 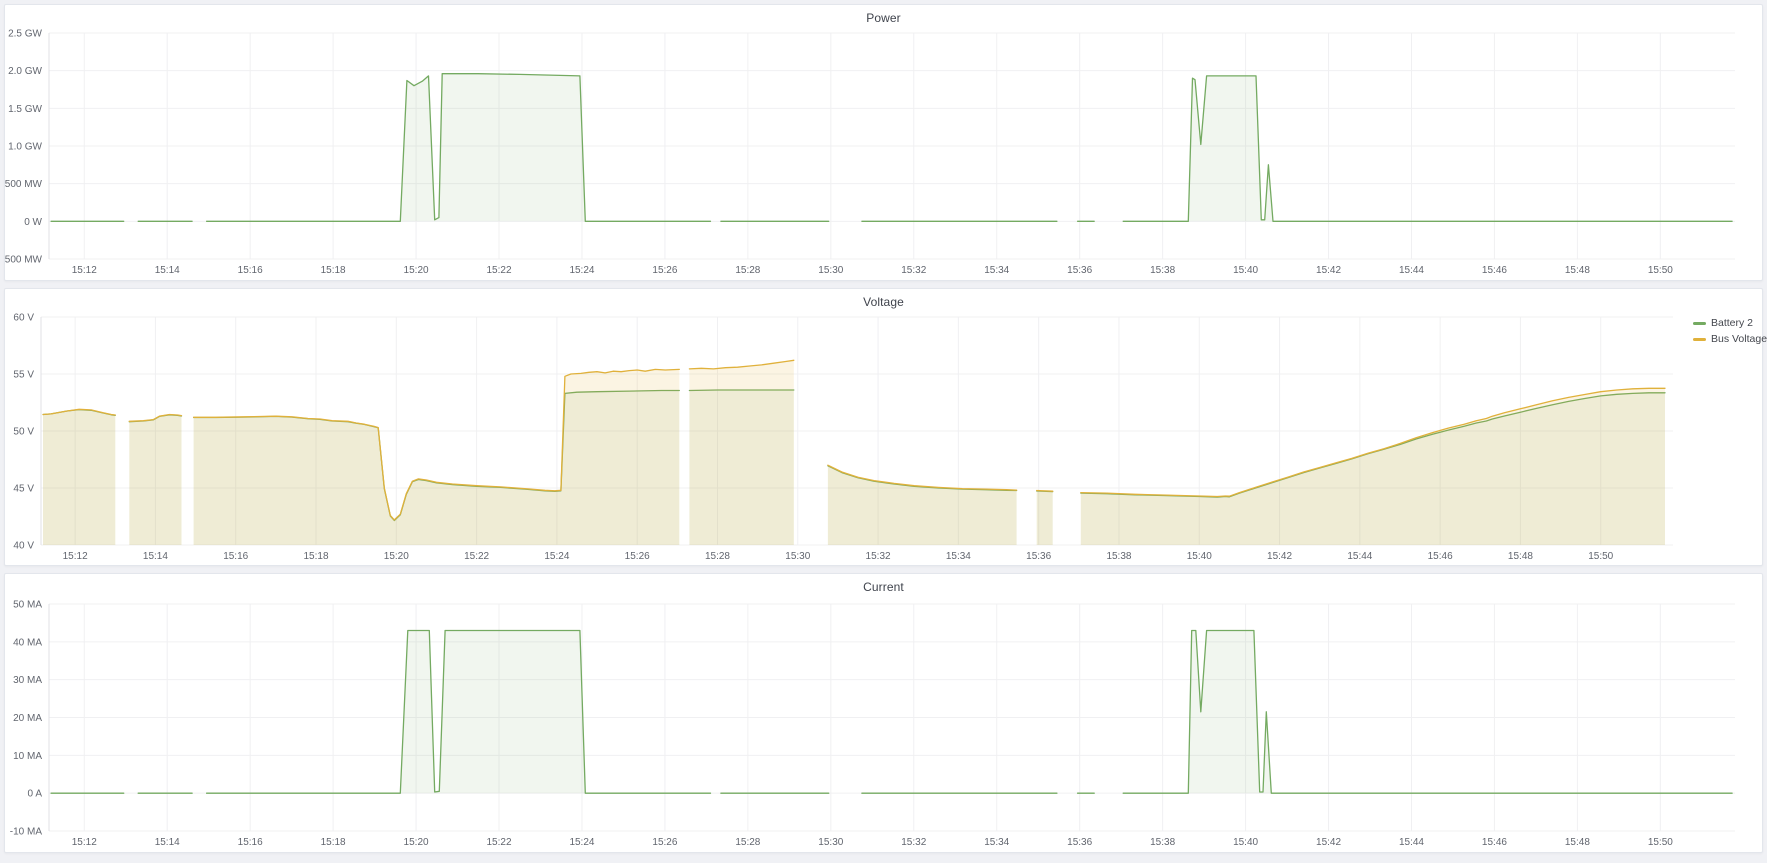 What do you see at coordinates (27, 718) in the screenshot?
I see `svg-text: 20 MA` at bounding box center [27, 718].